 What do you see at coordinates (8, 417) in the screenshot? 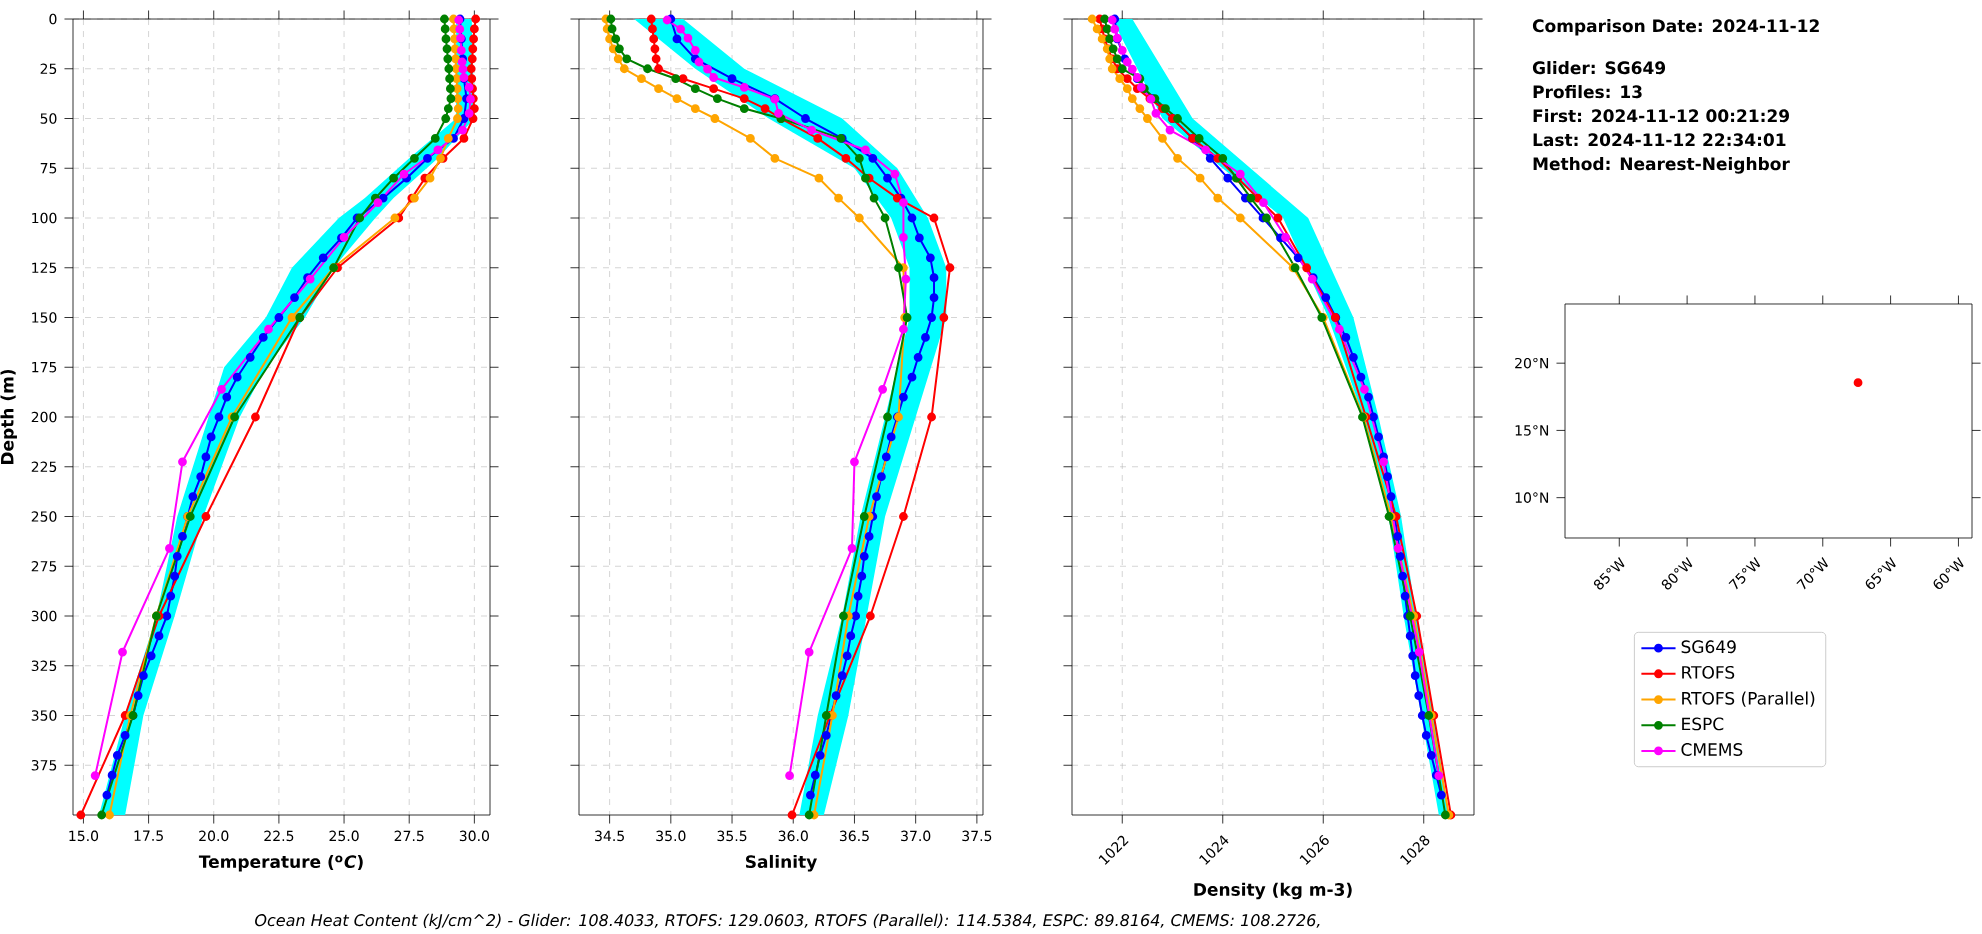
I see `y-axis-title: Depth (m)` at bounding box center [8, 417].